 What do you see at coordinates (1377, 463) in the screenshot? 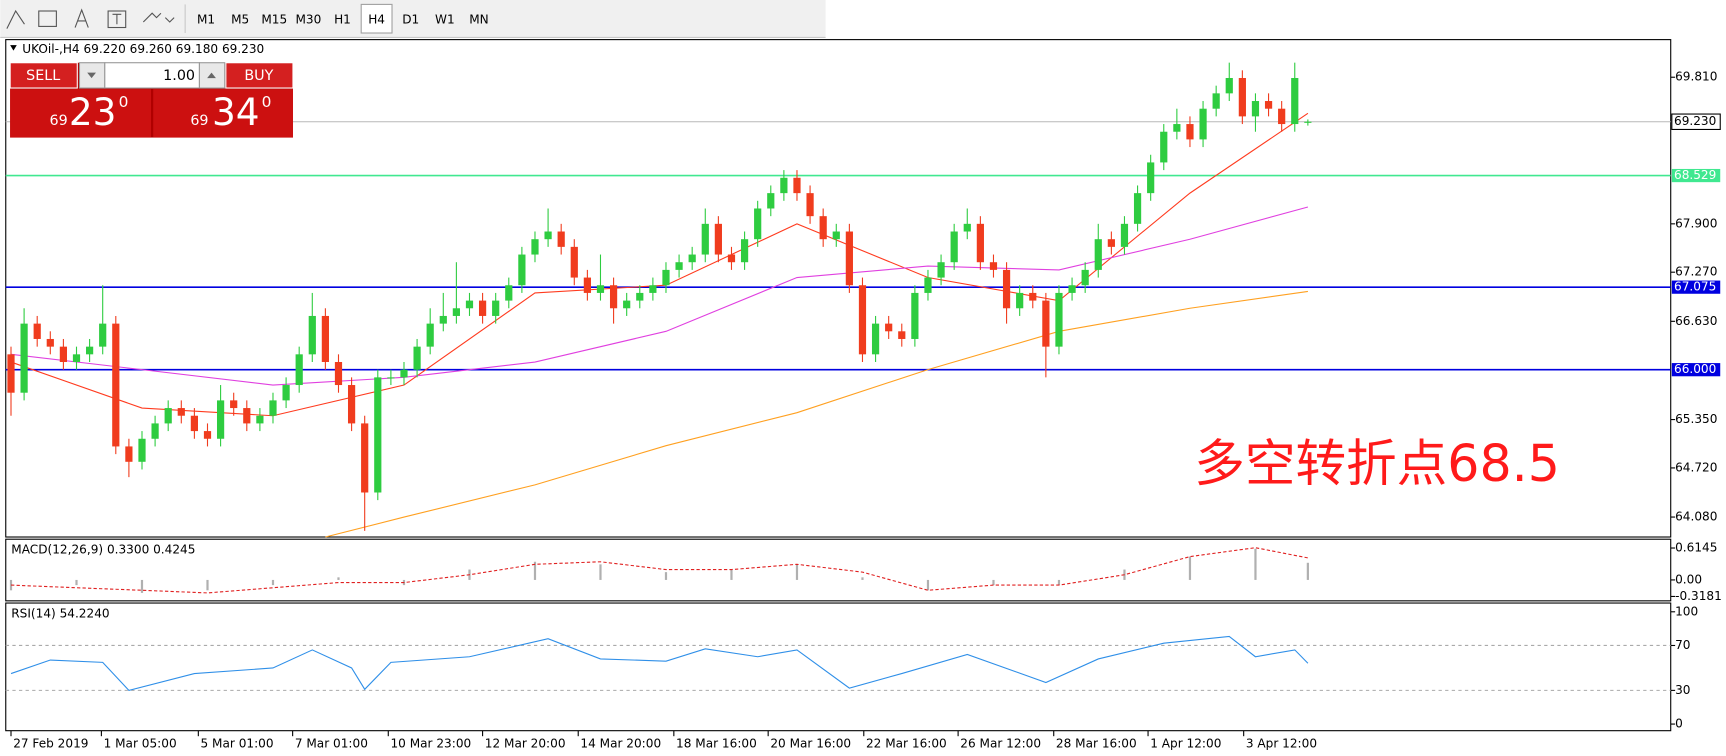
I see `annotation: 多空转折点68.5` at bounding box center [1377, 463].